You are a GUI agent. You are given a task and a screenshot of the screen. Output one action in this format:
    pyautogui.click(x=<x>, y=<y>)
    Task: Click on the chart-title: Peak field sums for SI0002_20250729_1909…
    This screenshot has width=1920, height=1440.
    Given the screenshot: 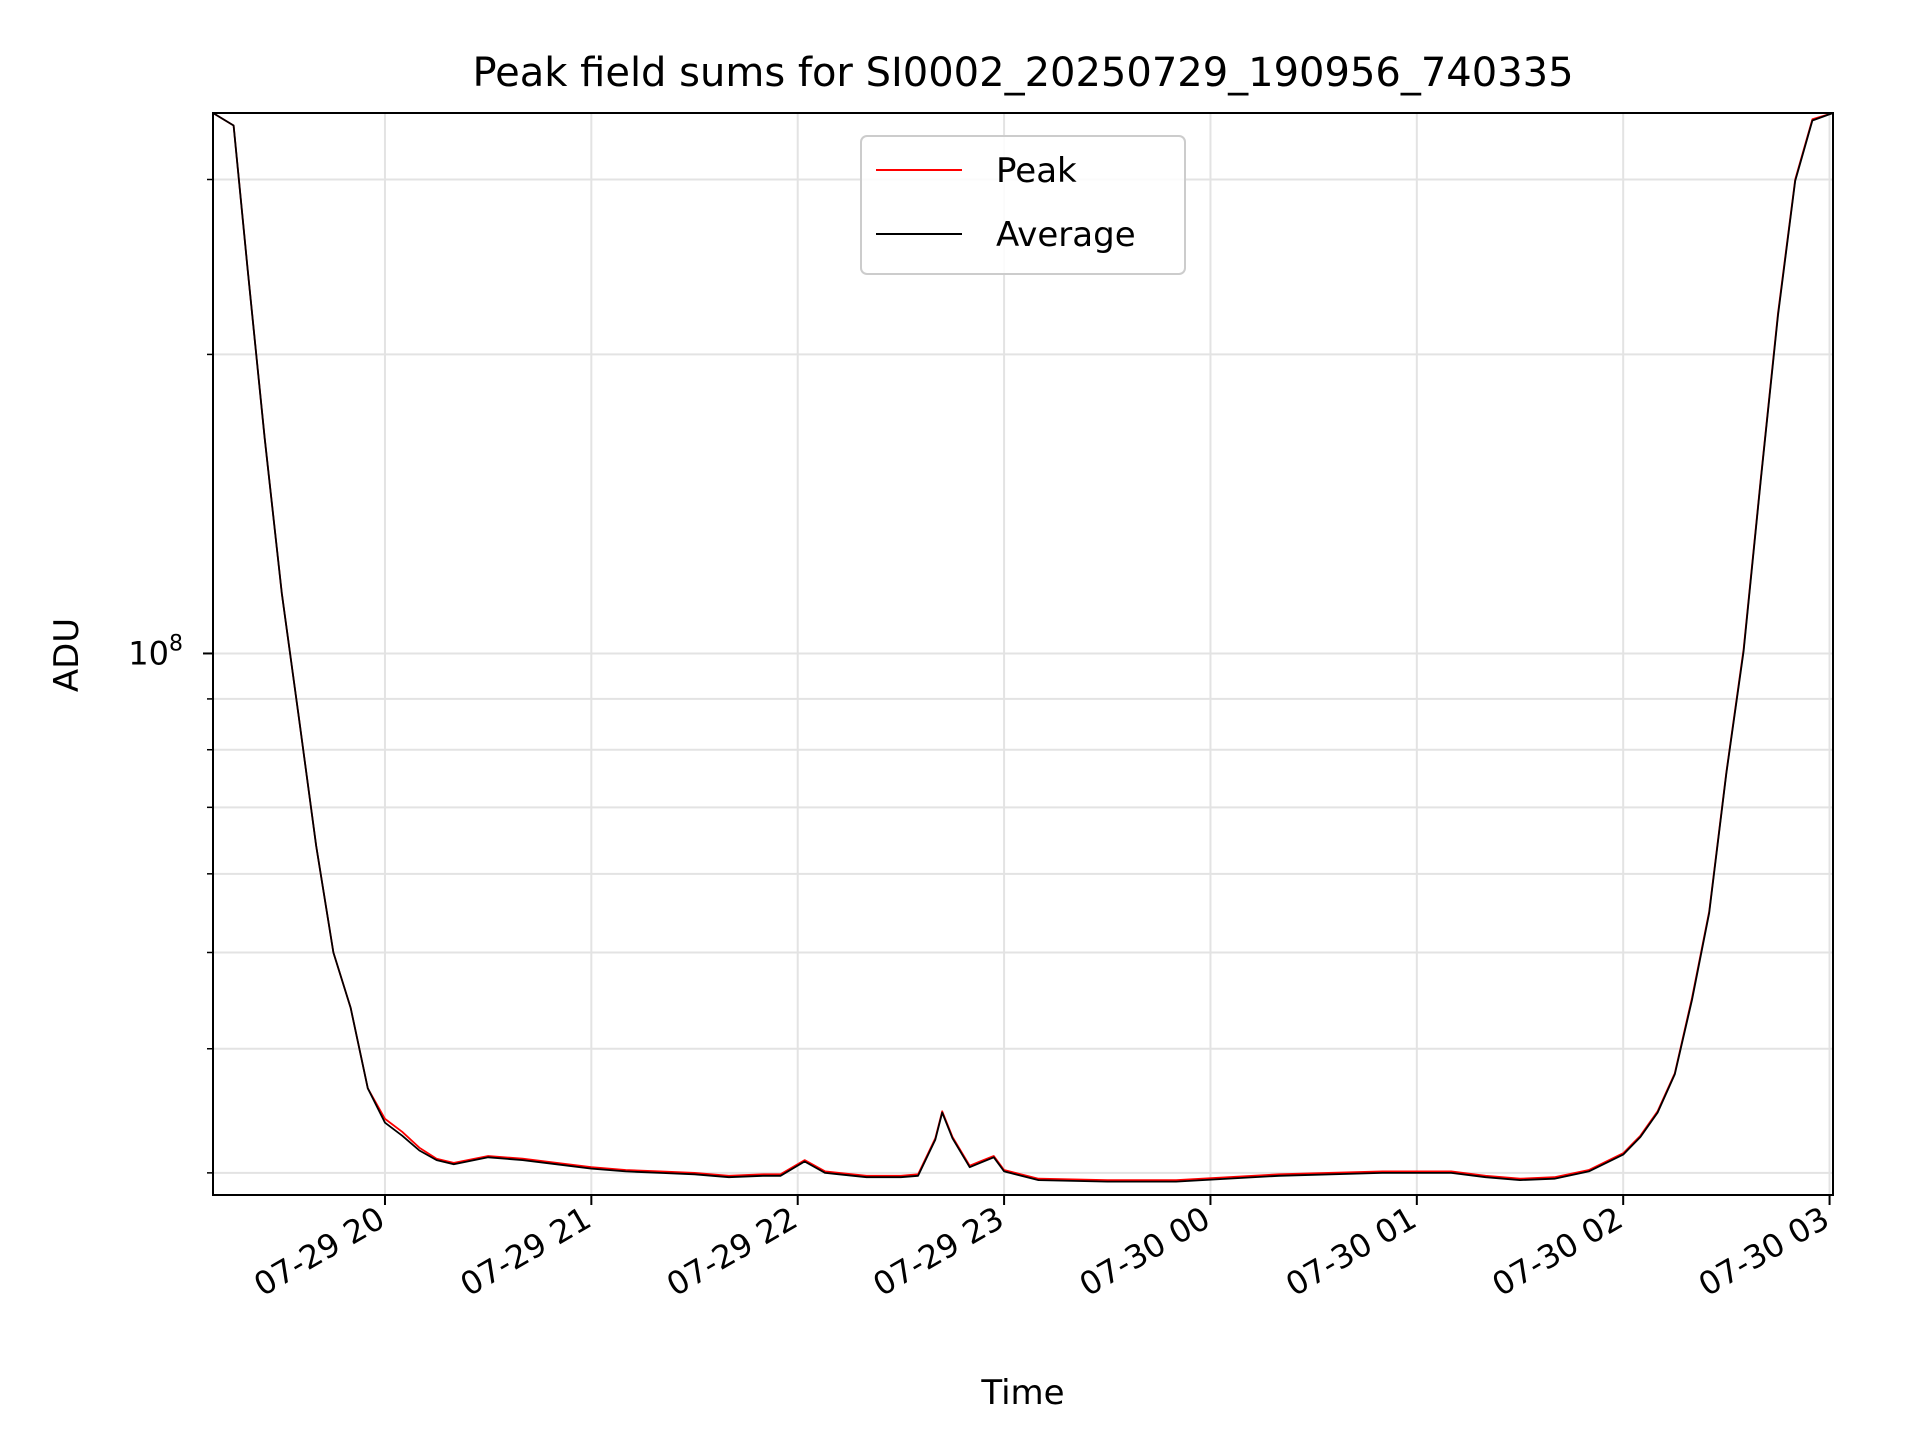 What is the action you would take?
    pyautogui.click(x=1022, y=73)
    